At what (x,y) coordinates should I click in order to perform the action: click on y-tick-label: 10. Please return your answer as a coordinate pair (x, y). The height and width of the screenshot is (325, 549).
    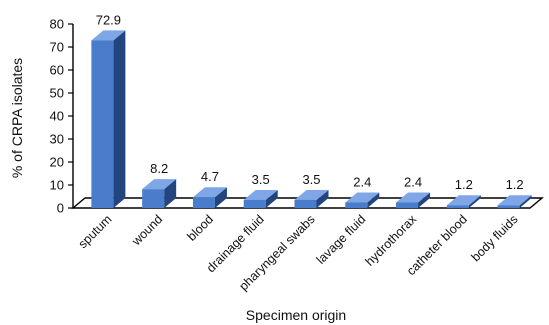
    Looking at the image, I should click on (57, 185).